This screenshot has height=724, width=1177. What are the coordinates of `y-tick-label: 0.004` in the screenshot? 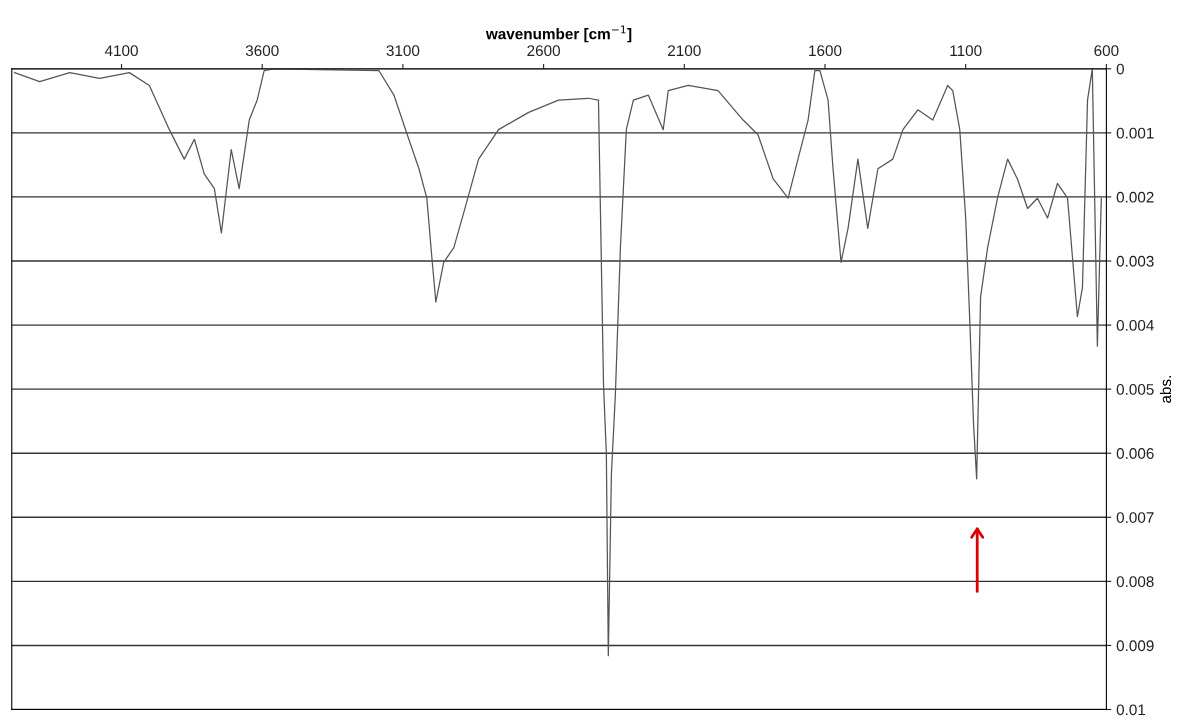 It's located at (1135, 325).